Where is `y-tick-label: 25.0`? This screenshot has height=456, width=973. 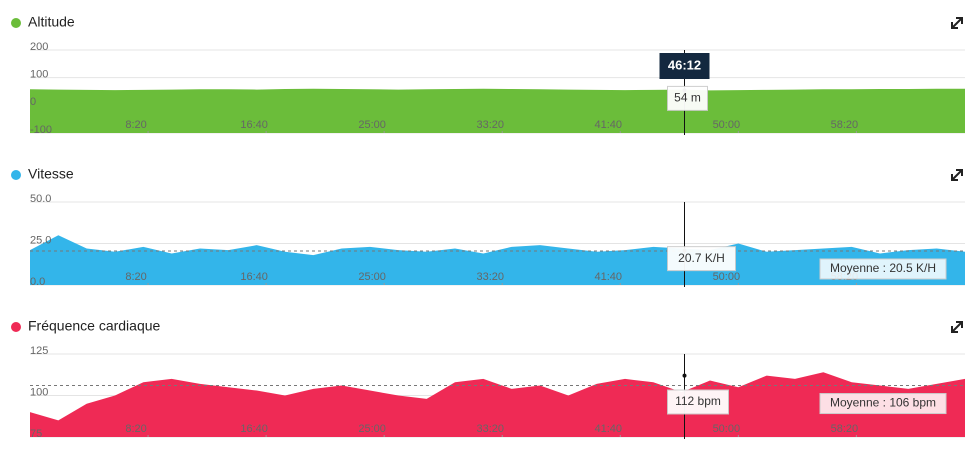 y-tick-label: 25.0 is located at coordinates (40, 240).